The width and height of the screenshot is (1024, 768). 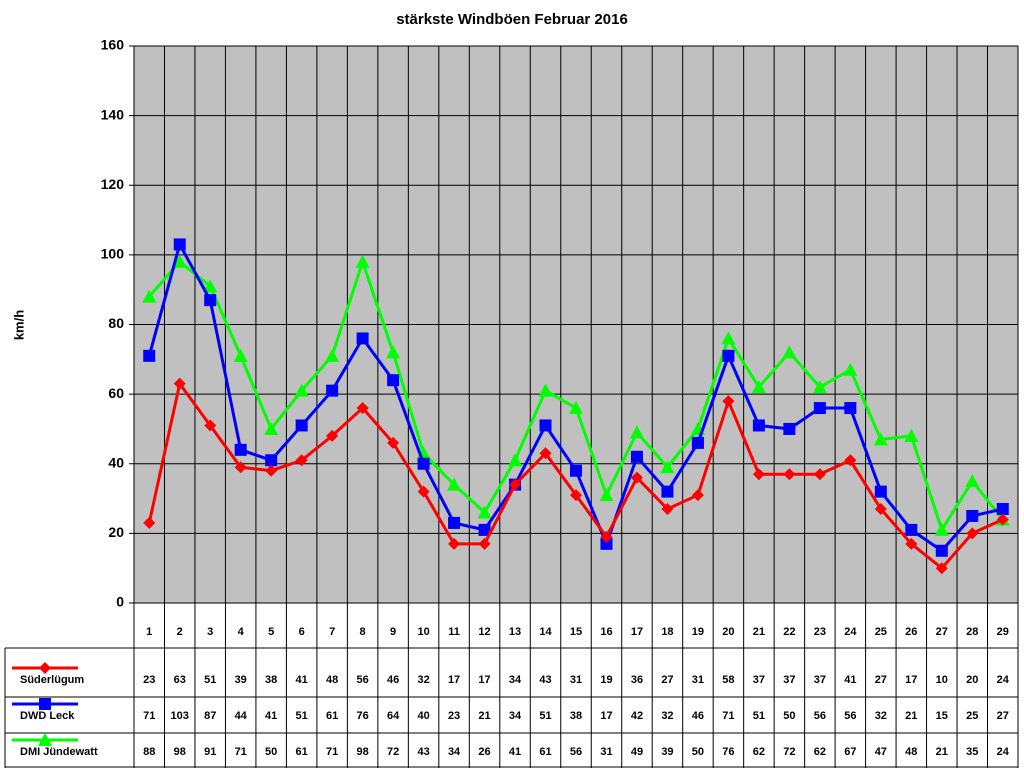 What do you see at coordinates (113, 45) in the screenshot?
I see `y-tick-label: 160` at bounding box center [113, 45].